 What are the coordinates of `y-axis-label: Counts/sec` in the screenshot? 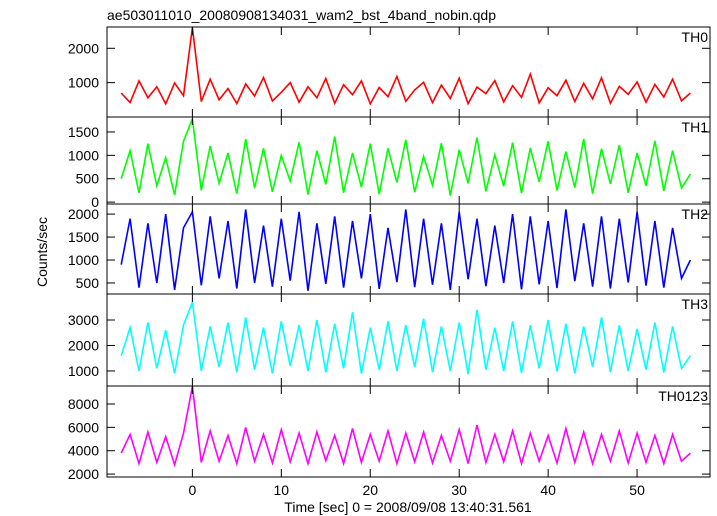 It's located at (42, 252).